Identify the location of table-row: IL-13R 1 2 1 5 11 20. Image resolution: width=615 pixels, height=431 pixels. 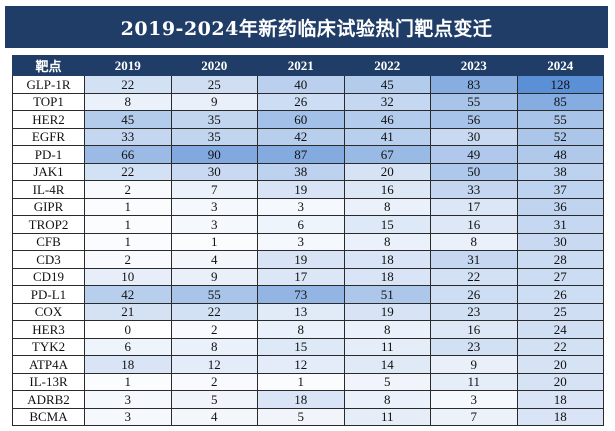
(308, 381).